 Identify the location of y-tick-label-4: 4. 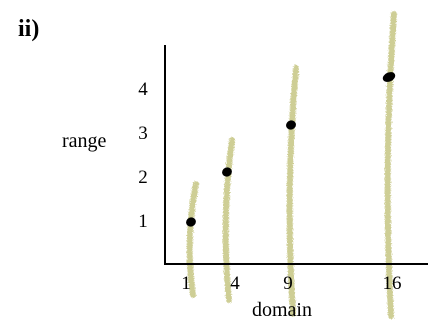
(143, 89).